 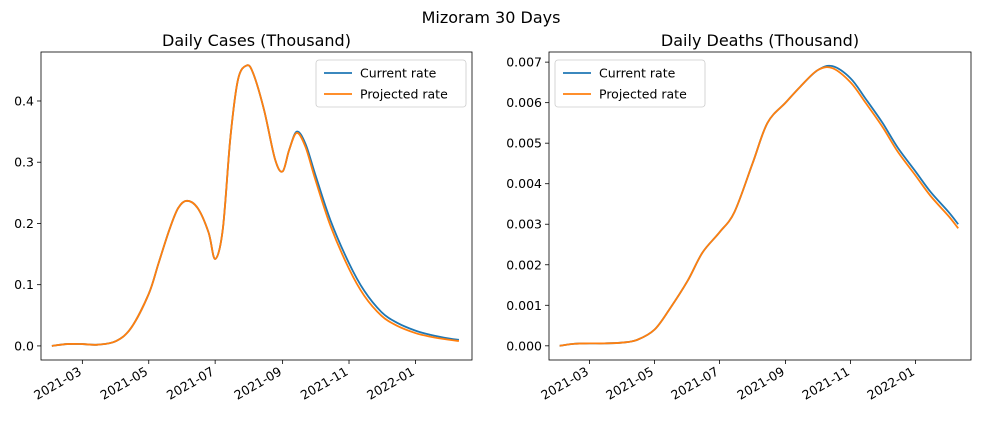 What do you see at coordinates (524, 305) in the screenshot?
I see `y-tick-label: 0.001` at bounding box center [524, 305].